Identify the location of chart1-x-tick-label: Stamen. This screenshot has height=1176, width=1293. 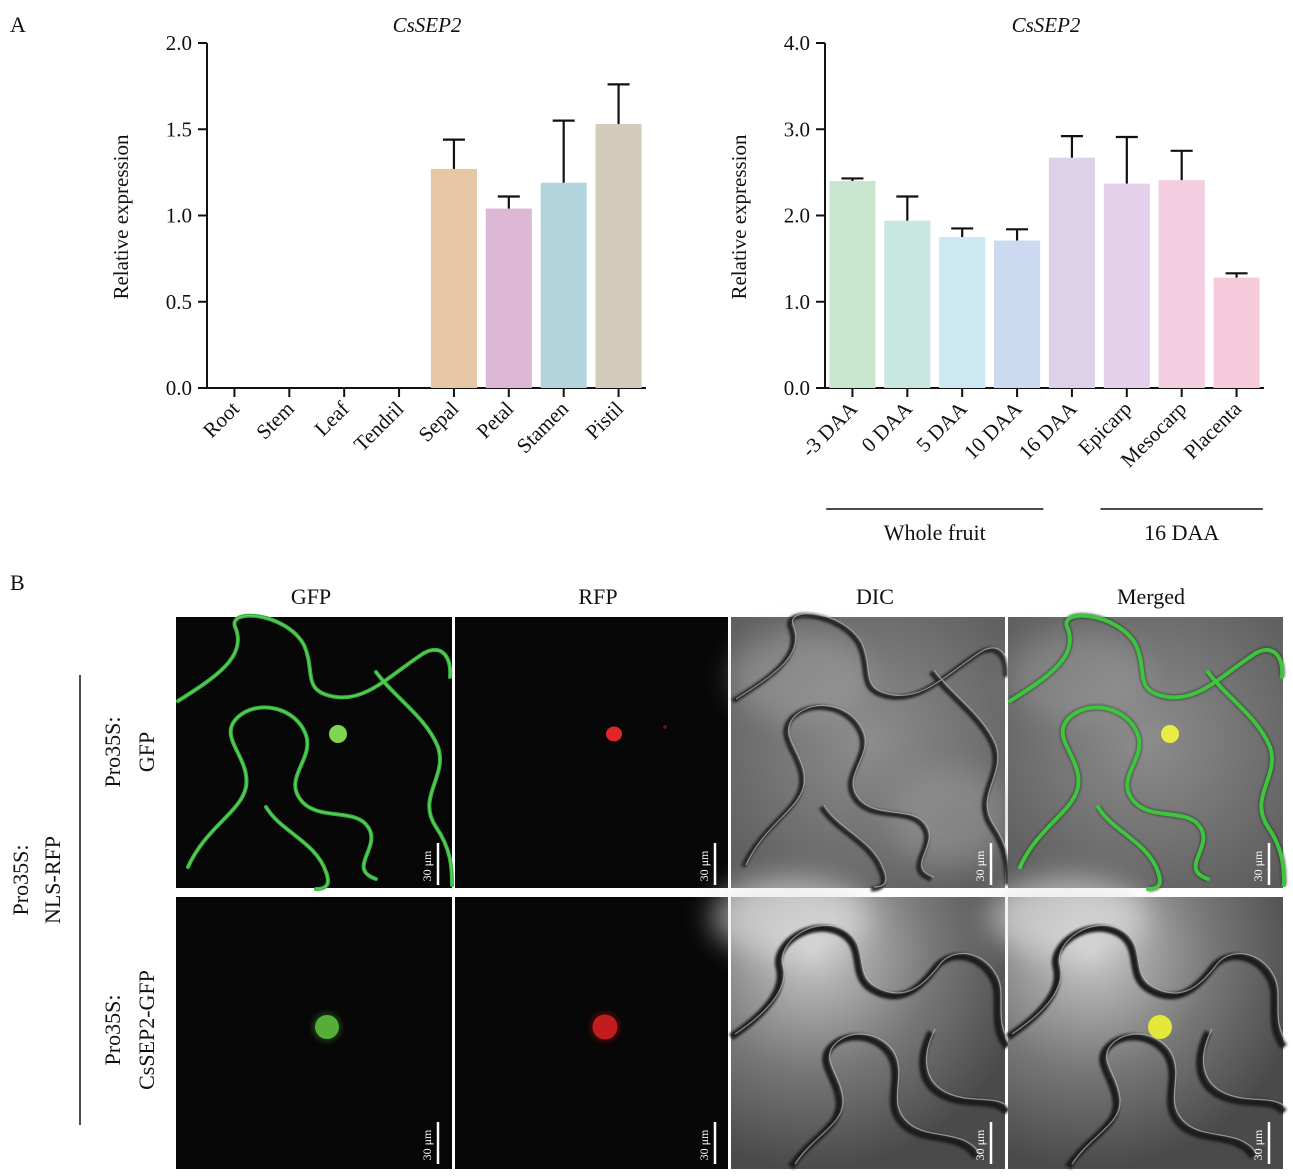
(543, 427).